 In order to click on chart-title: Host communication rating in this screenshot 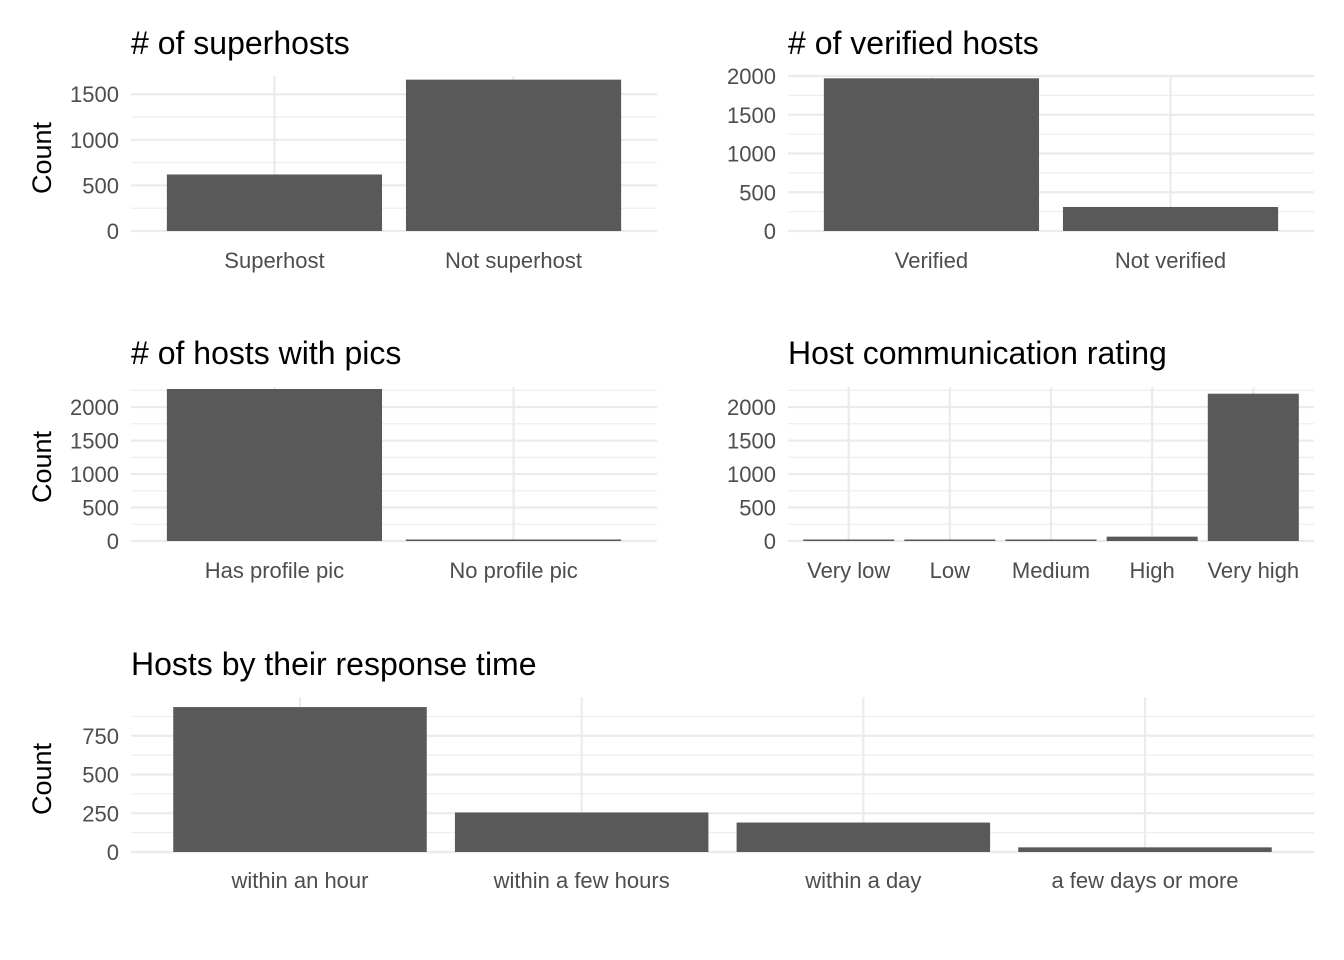, I will do `click(977, 353)`.